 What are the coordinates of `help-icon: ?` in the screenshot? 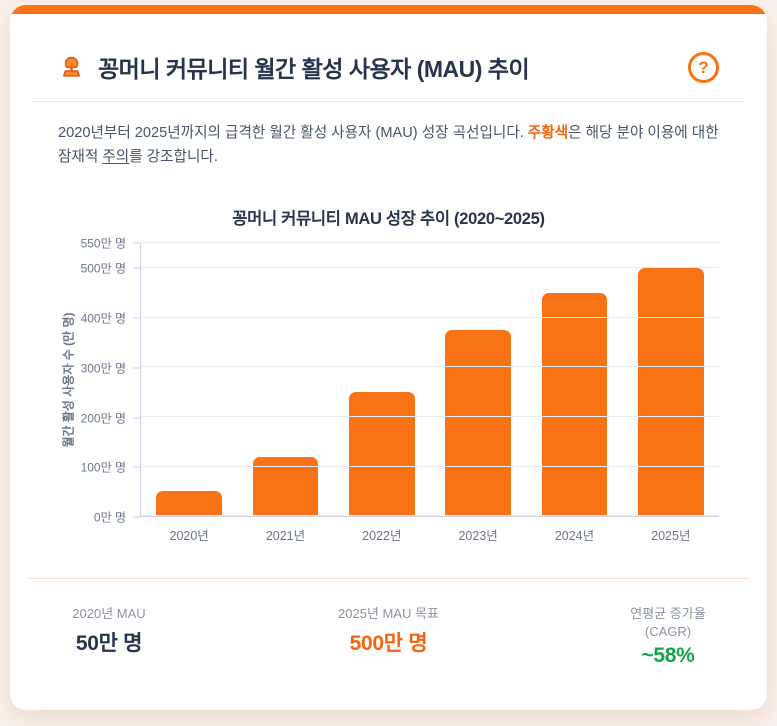 It's located at (703, 67).